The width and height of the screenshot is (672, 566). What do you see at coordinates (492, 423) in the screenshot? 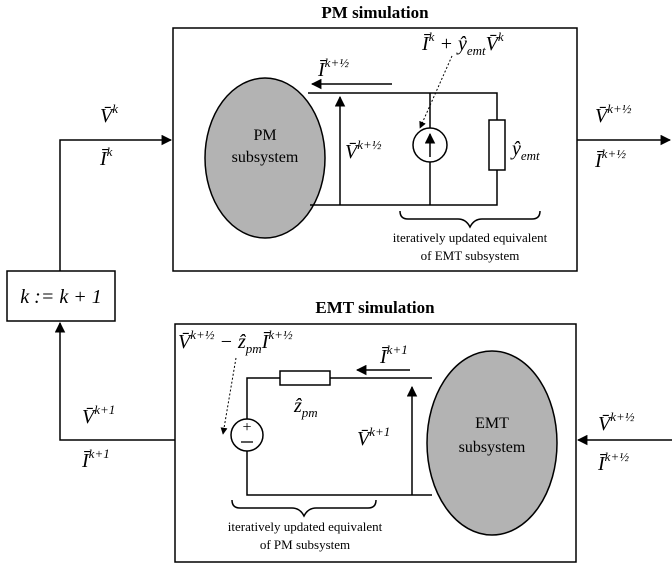
I see `emt-subsystem: EMT` at bounding box center [492, 423].